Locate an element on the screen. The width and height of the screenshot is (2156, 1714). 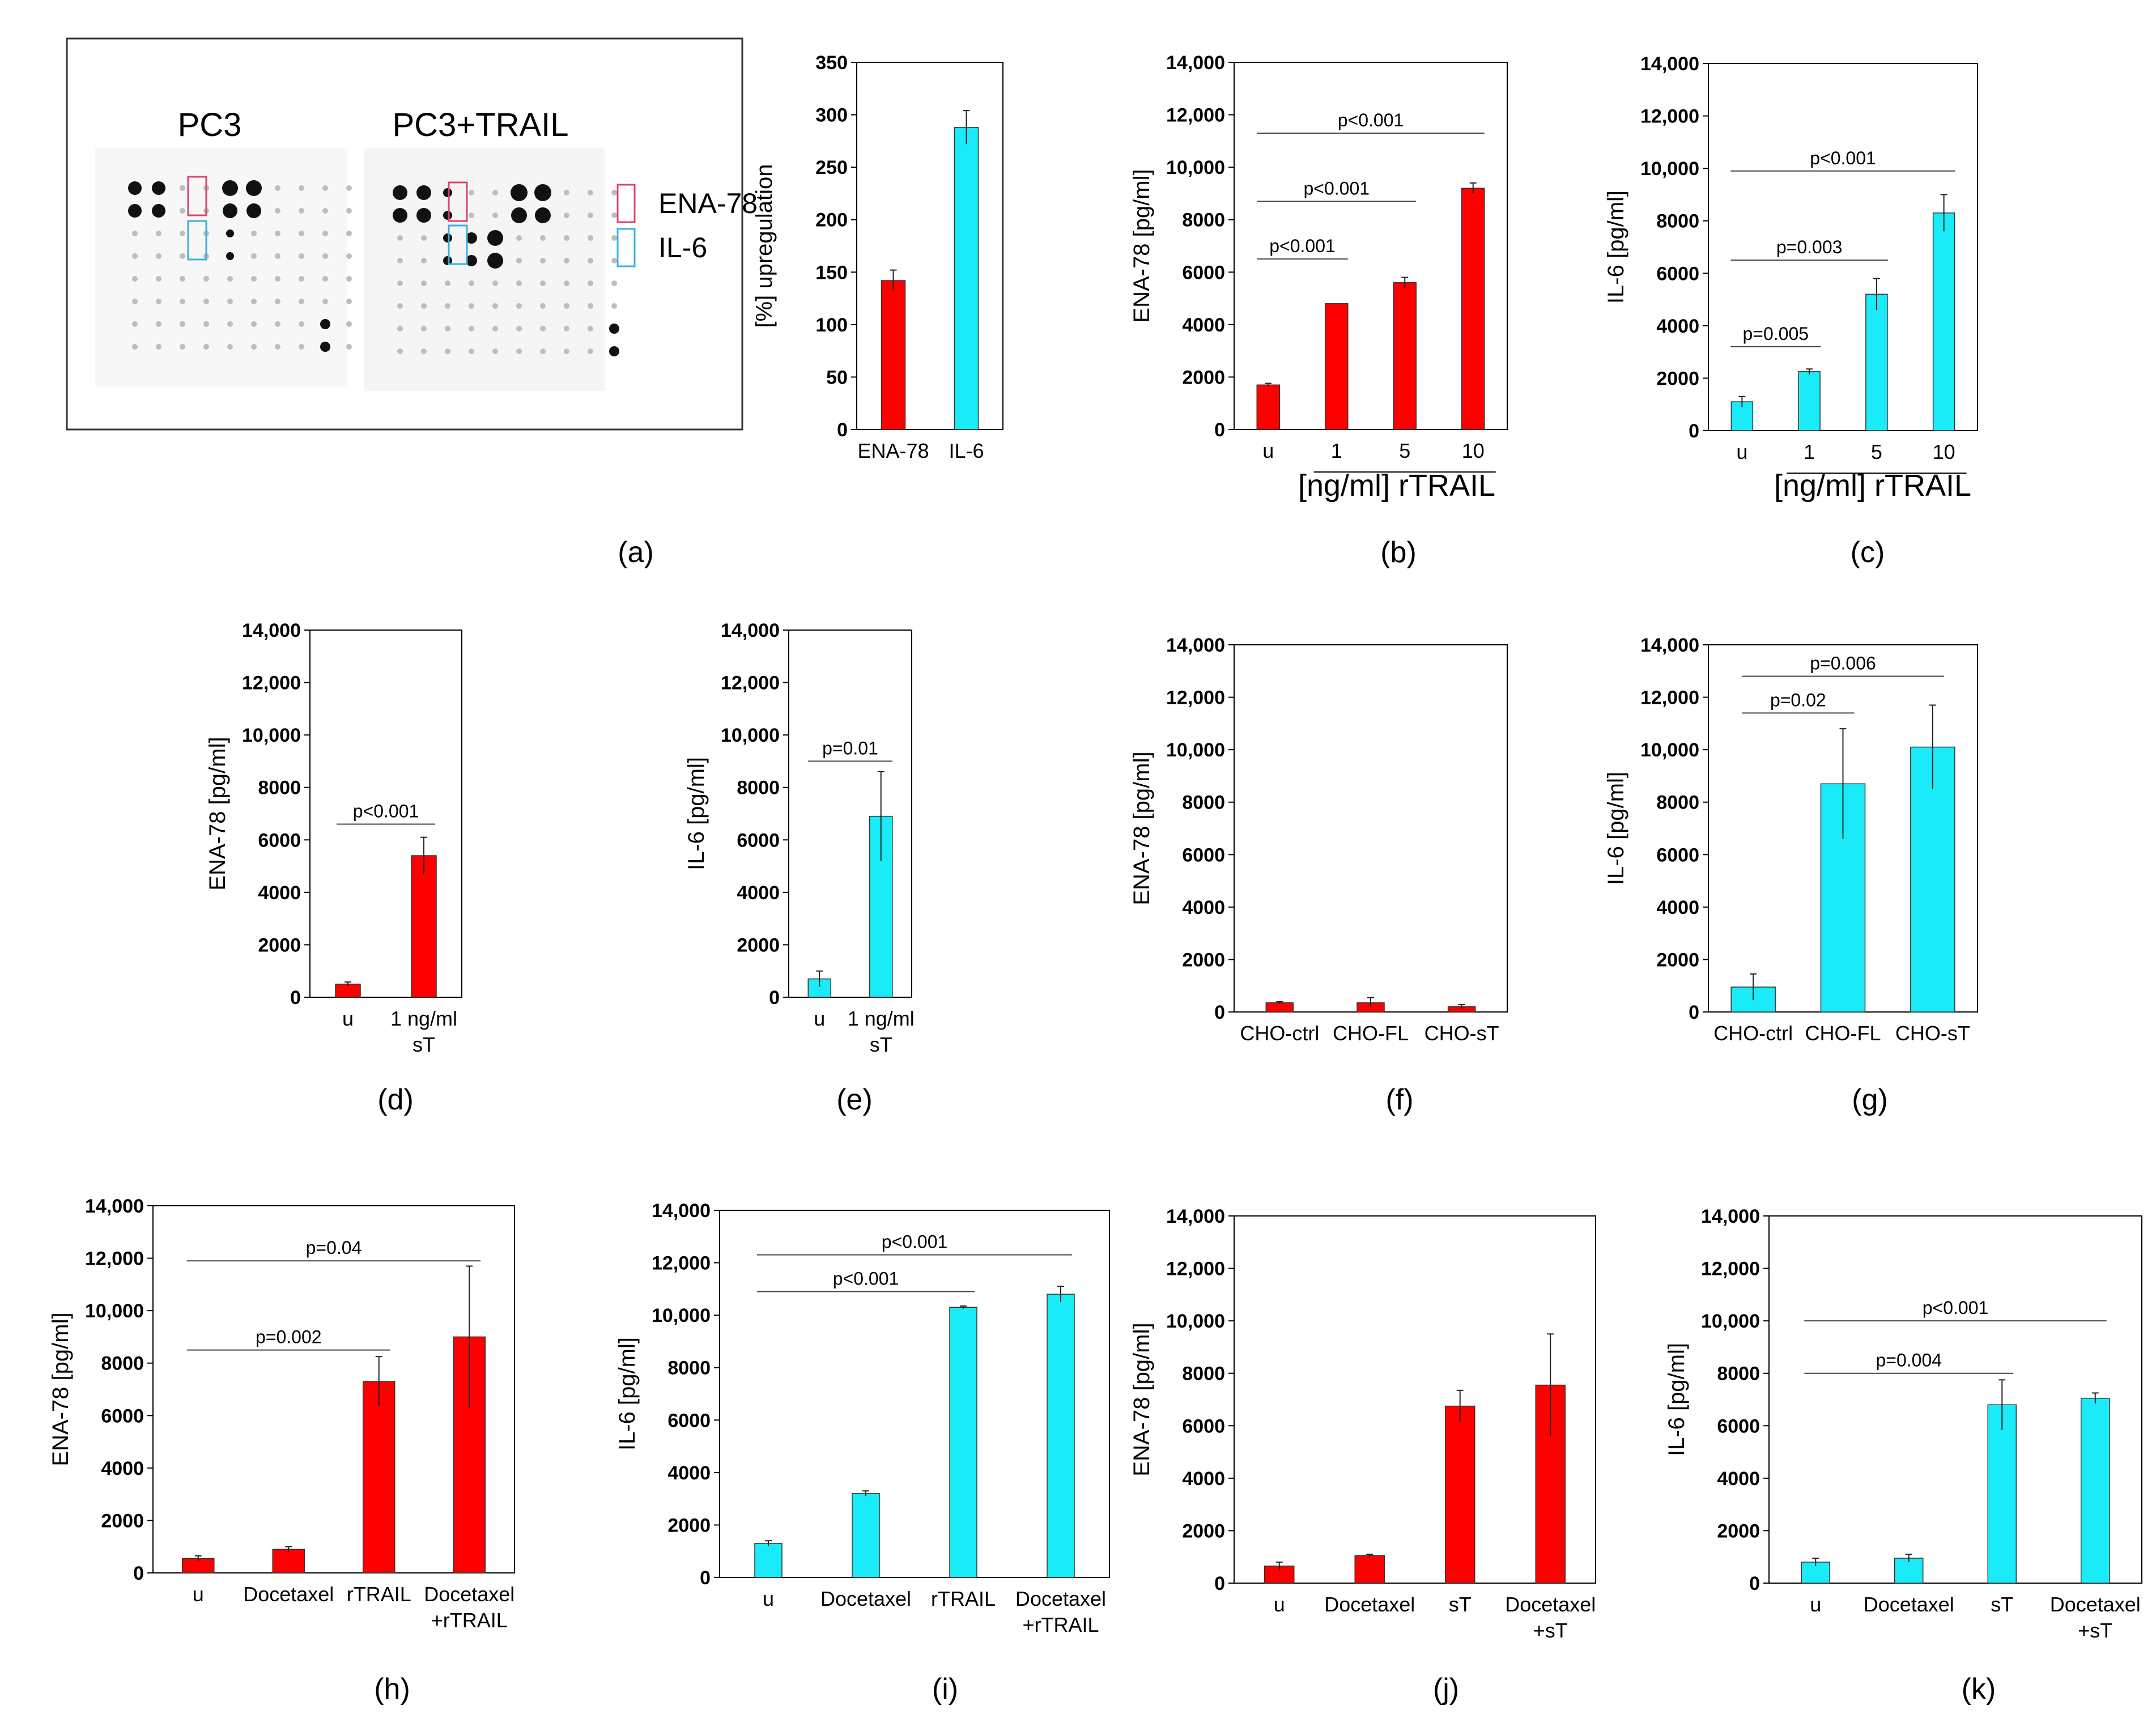
plot-frame is located at coordinates (1955, 1399).